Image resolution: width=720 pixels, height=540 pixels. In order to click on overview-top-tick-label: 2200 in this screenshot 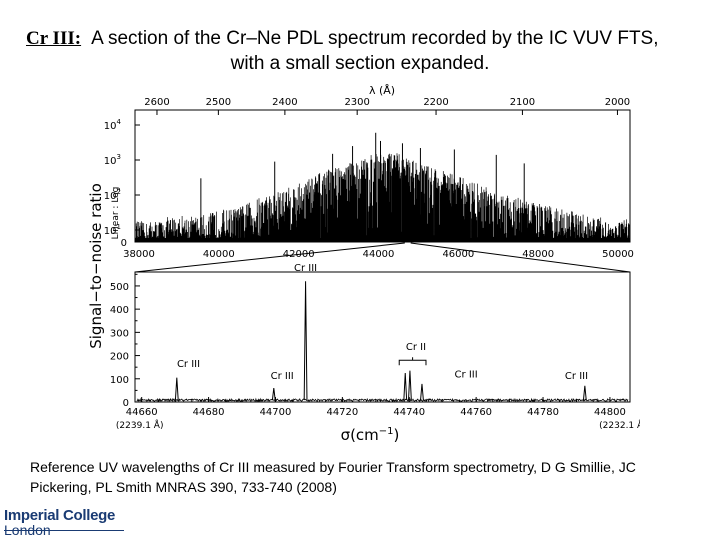, I will do `click(435, 102)`.